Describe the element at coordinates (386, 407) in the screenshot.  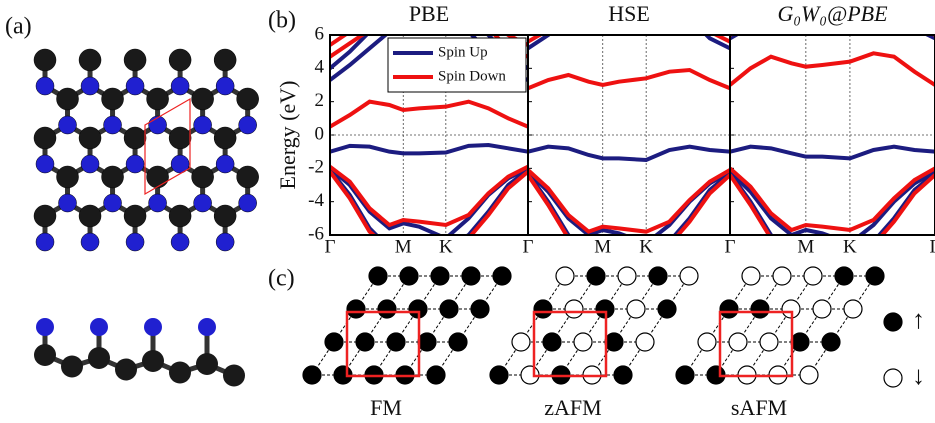
I see `order-label: FM` at that location.